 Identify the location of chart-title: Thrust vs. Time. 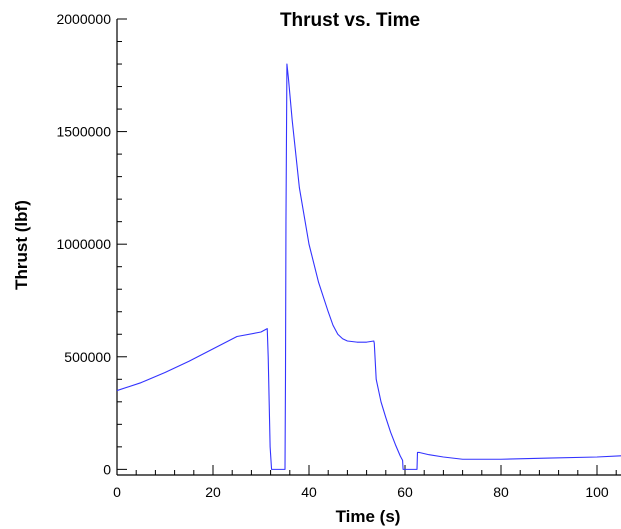
(350, 20).